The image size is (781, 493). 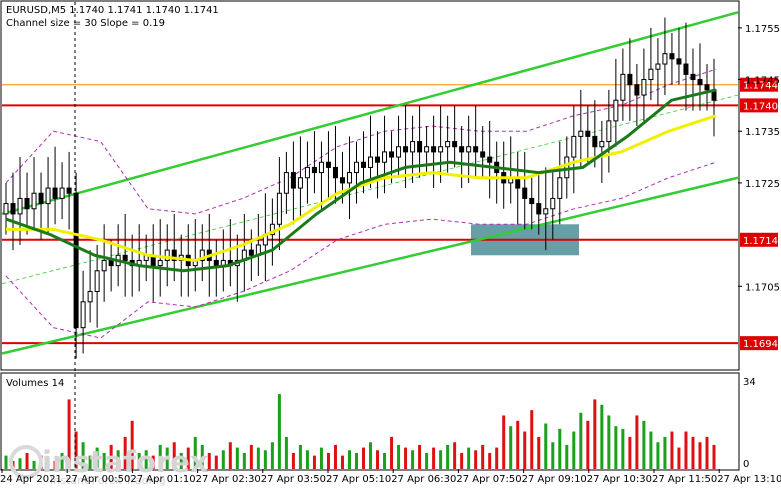 I want to click on y-tick-label: 1.1725, so click(x=762, y=184).